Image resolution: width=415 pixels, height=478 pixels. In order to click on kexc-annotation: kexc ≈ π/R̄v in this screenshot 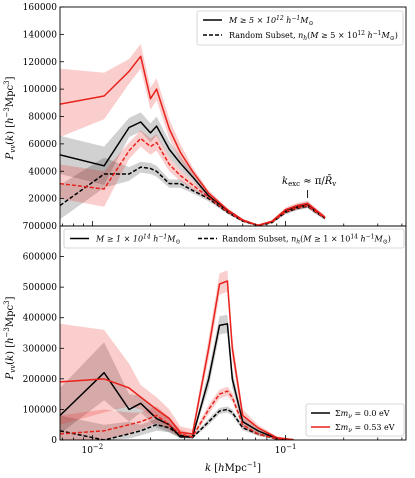, I will do `click(309, 186)`.